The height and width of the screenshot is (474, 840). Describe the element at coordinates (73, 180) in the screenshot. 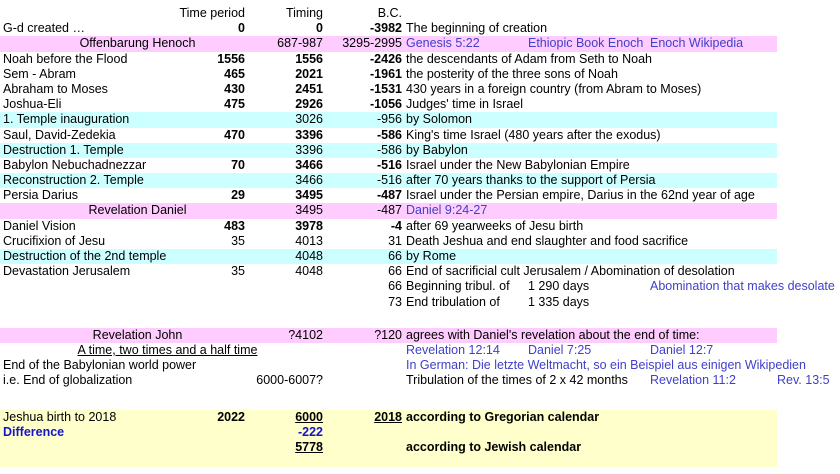

I see `event-label: Reconstruction 2. Temple` at that location.